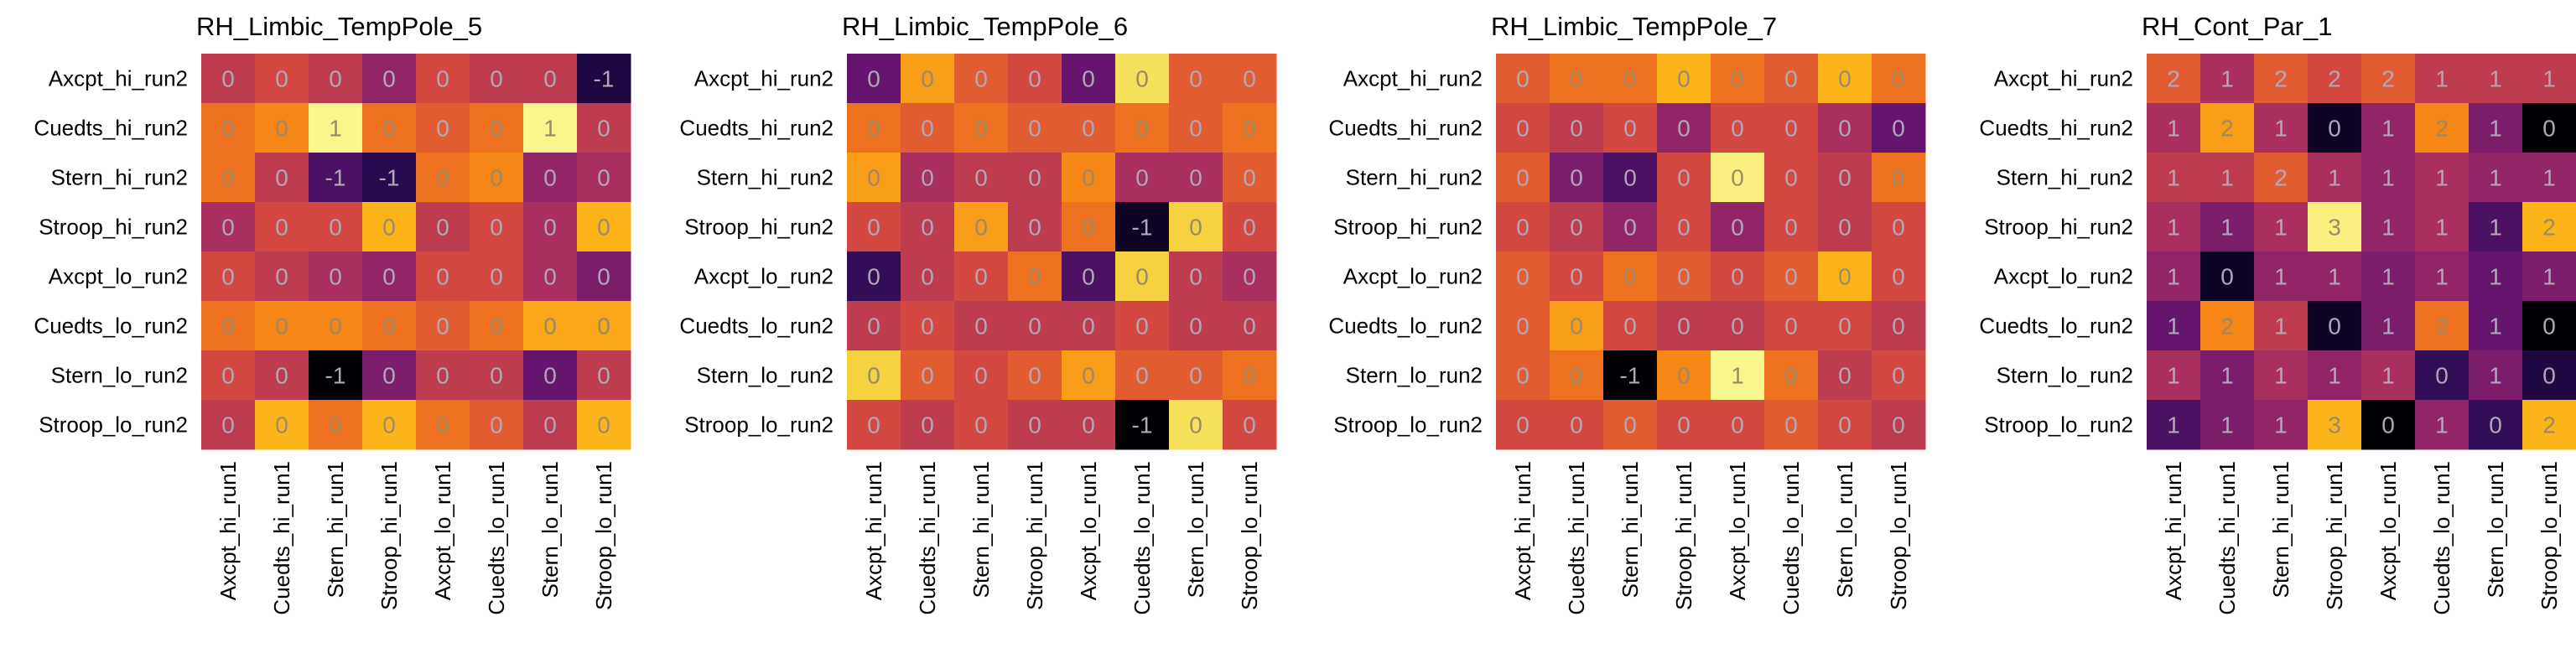 This screenshot has width=2576, height=648. Describe the element at coordinates (1634, 26) in the screenshot. I see `chart-title: RH_Limbic_TempPole_7` at that location.